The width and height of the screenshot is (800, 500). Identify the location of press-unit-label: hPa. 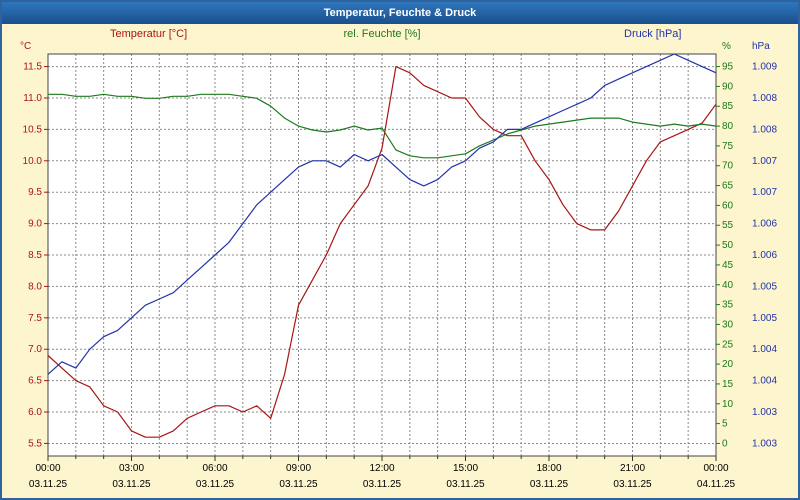
(761, 46).